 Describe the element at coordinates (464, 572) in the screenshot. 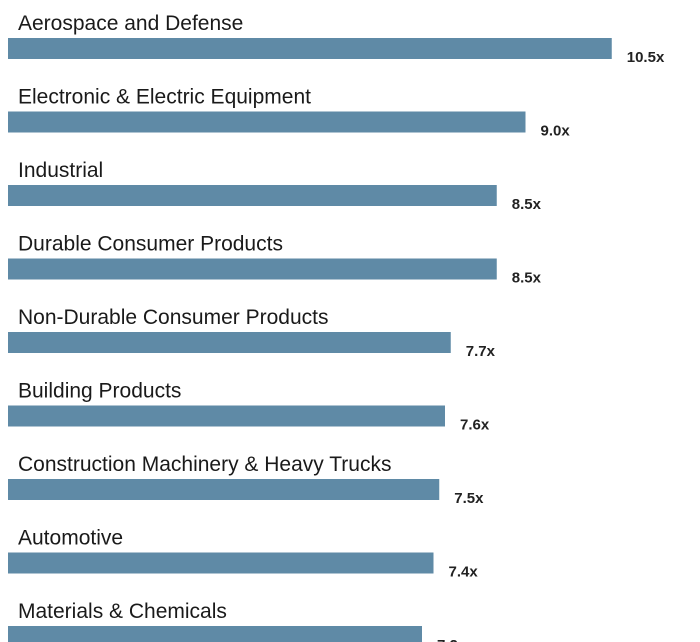

I see `value-label: 7.4x` at that location.